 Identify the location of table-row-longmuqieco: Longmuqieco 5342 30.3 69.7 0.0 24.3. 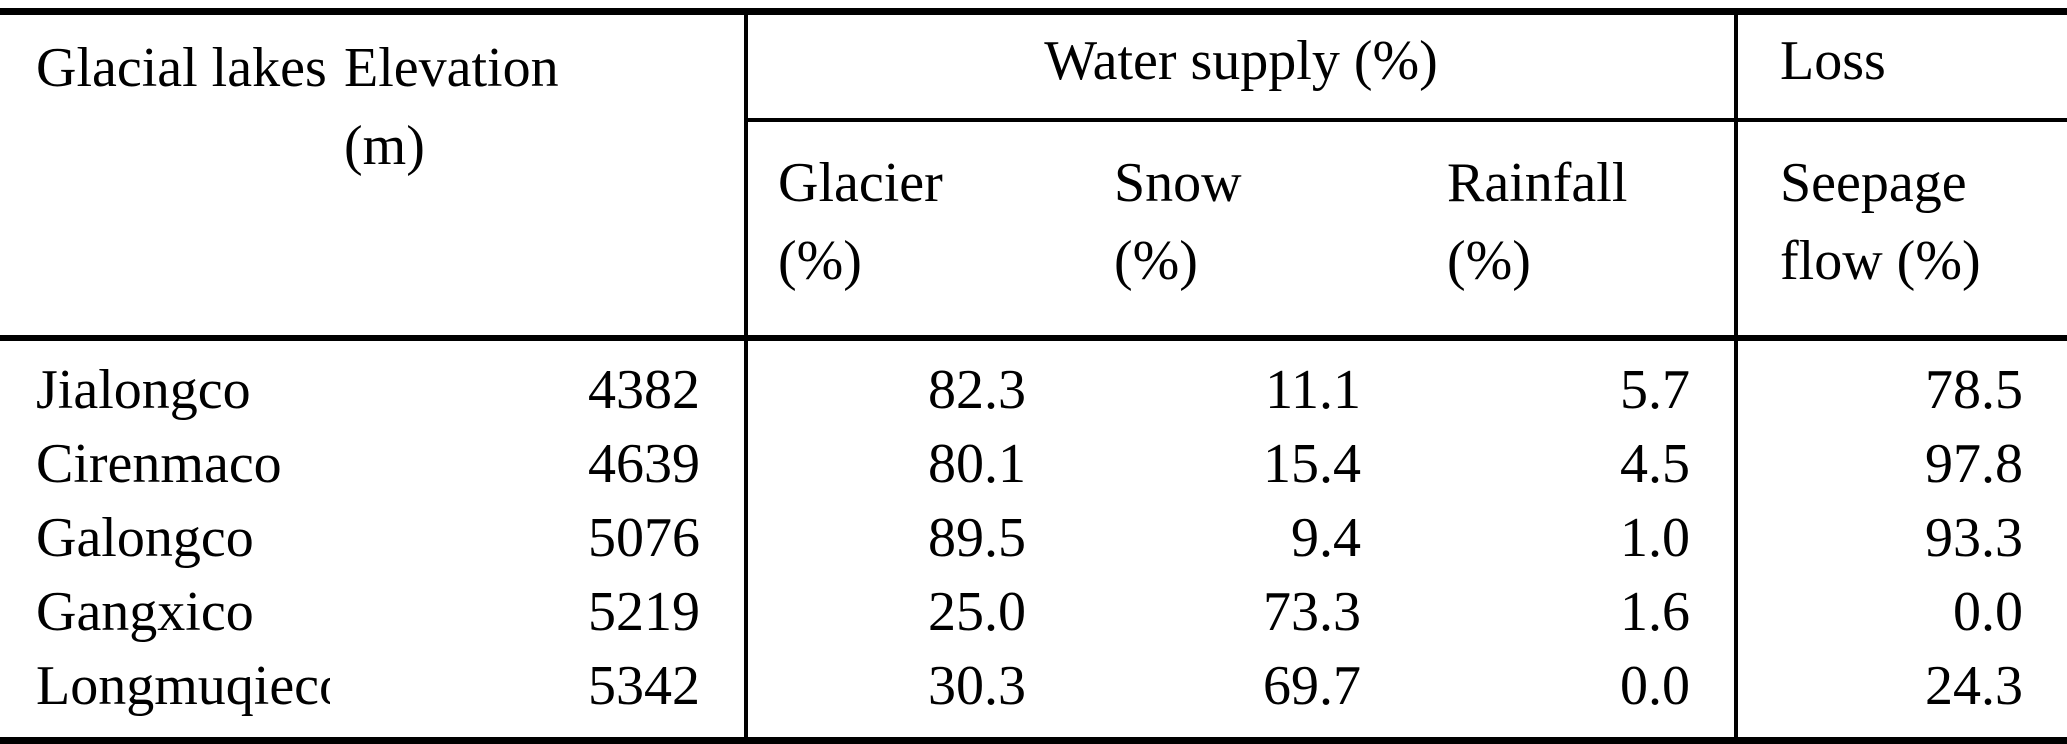
(1033, 695).